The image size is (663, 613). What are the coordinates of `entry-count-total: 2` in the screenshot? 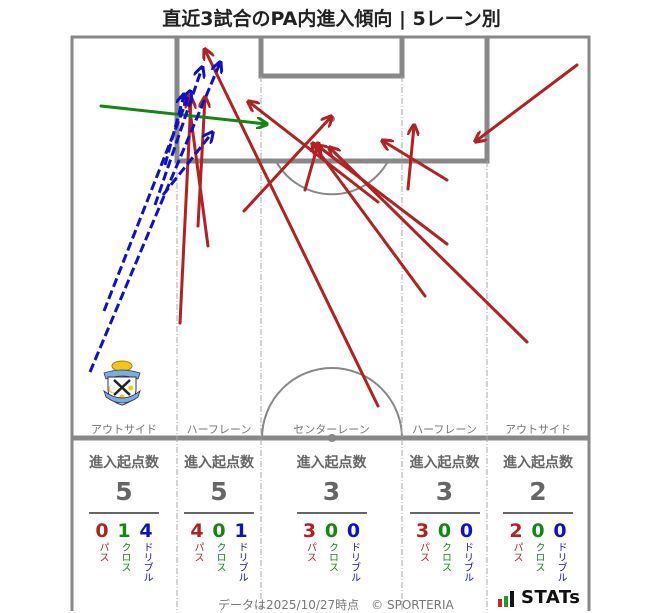 It's located at (538, 491).